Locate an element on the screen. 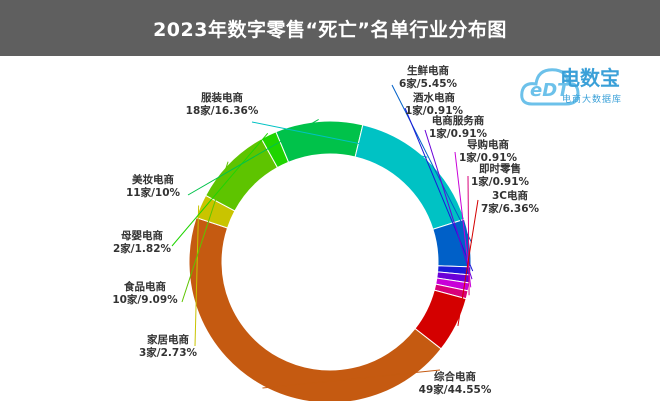 Image resolution: width=660 pixels, height=401 pixels. slice-label-name-11: 3C电商 is located at coordinates (510, 195).